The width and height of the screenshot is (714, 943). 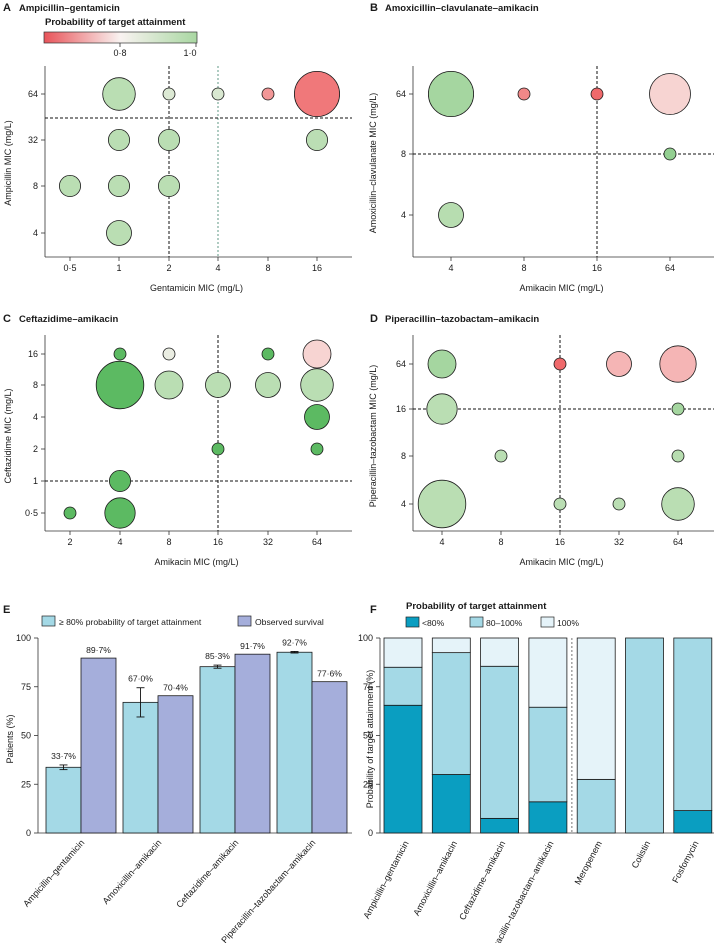 I want to click on panel-label-d: D, so click(x=374, y=319).